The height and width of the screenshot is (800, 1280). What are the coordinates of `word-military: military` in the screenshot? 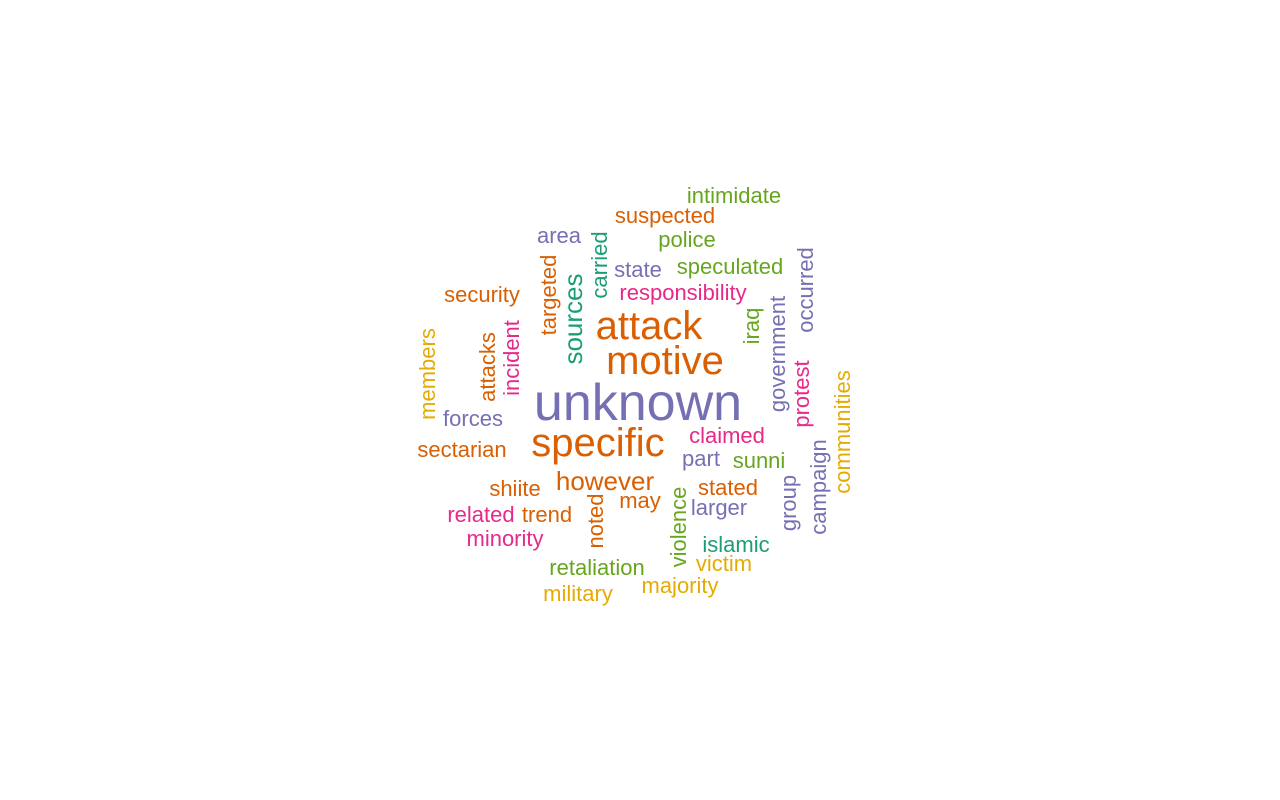 It's located at (578, 593).